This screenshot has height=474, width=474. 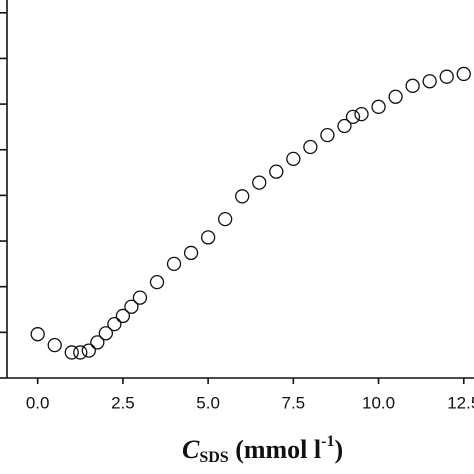 What do you see at coordinates (262, 449) in the screenshot?
I see `x-axis-label: CSDS (mmol l-1)` at bounding box center [262, 449].